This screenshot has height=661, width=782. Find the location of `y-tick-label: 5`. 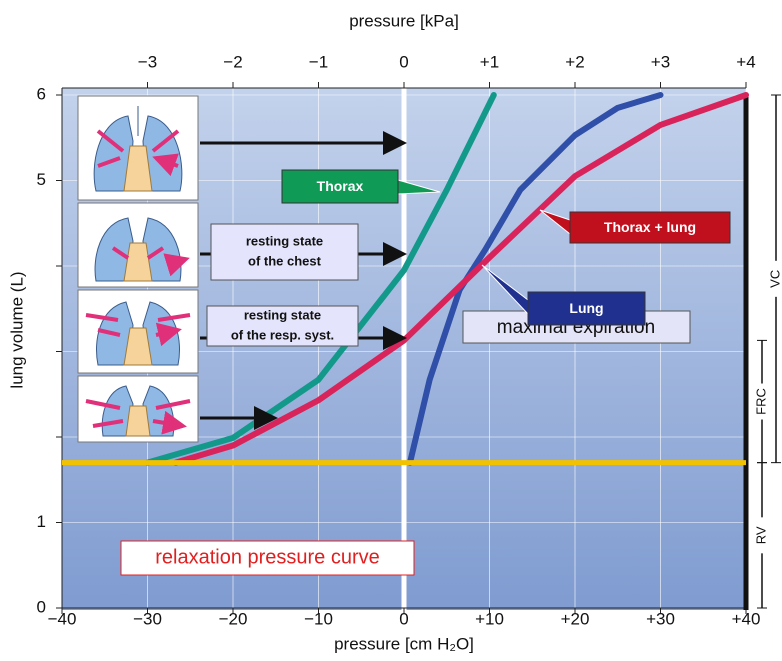

y-tick-label: 5 is located at coordinates (41, 179).